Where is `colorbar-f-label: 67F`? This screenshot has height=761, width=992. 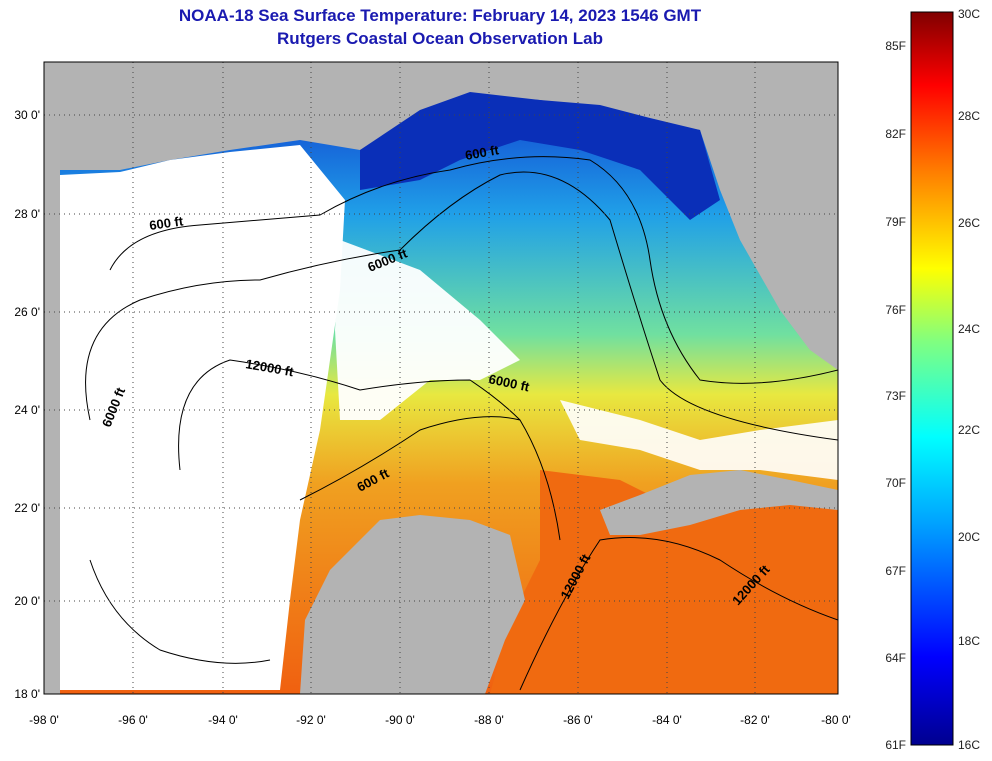
colorbar-f-label: 67F is located at coordinates (895, 571).